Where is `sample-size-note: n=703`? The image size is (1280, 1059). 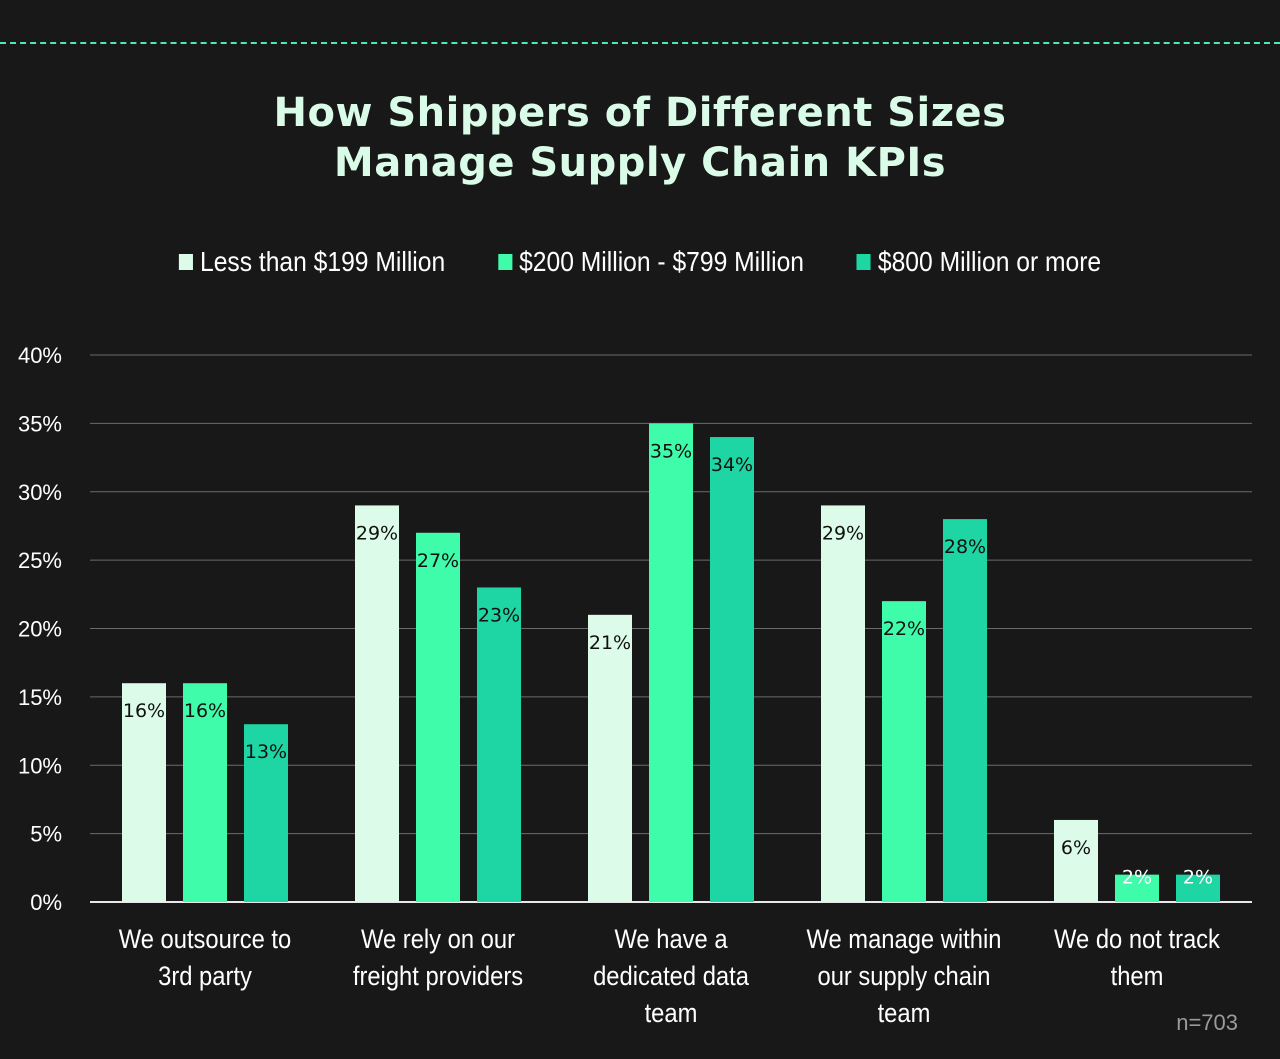
sample-size-note: n=703 is located at coordinates (1207, 1022).